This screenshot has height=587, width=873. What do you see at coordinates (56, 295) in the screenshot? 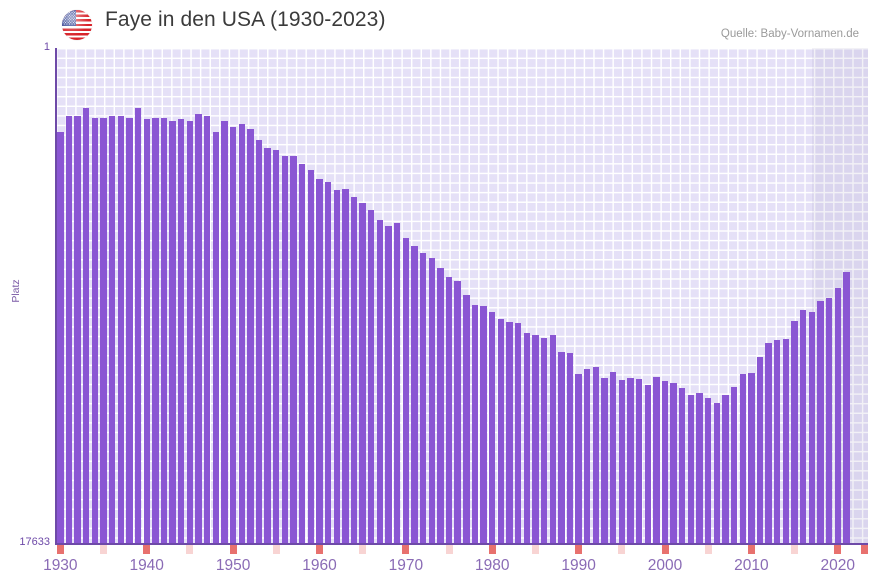
I see `y-axis-line` at bounding box center [56, 295].